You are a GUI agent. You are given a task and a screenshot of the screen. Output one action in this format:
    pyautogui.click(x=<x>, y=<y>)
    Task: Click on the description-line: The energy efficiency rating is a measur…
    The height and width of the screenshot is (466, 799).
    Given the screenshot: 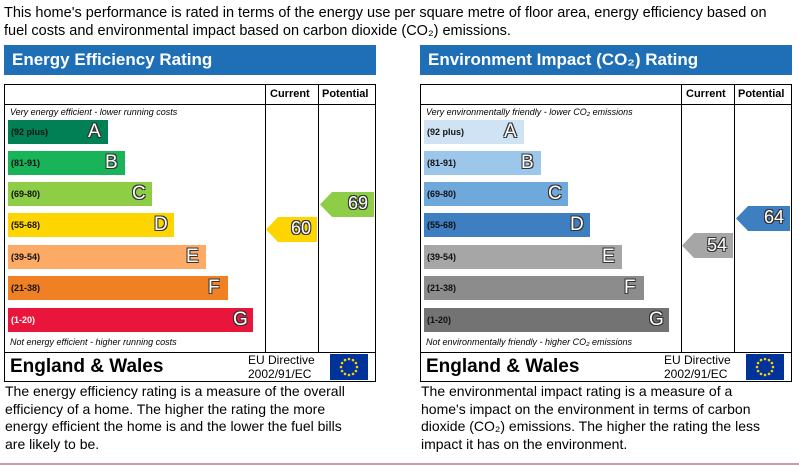 What is the action you would take?
    pyautogui.click(x=175, y=391)
    